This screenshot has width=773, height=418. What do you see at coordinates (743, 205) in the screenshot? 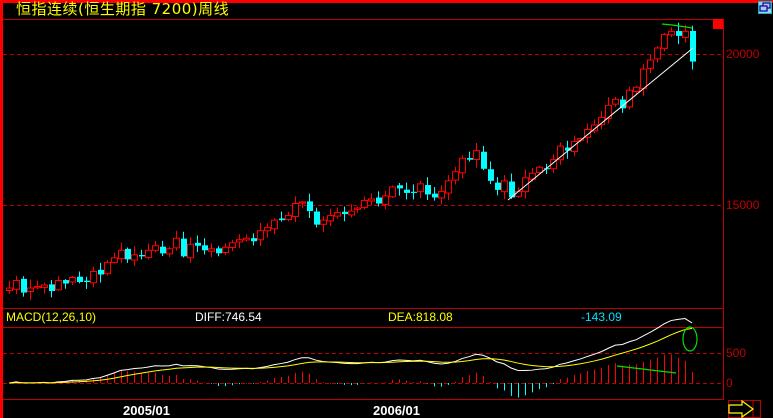
I see `price-axis-label-15000: 15000` at bounding box center [743, 205].